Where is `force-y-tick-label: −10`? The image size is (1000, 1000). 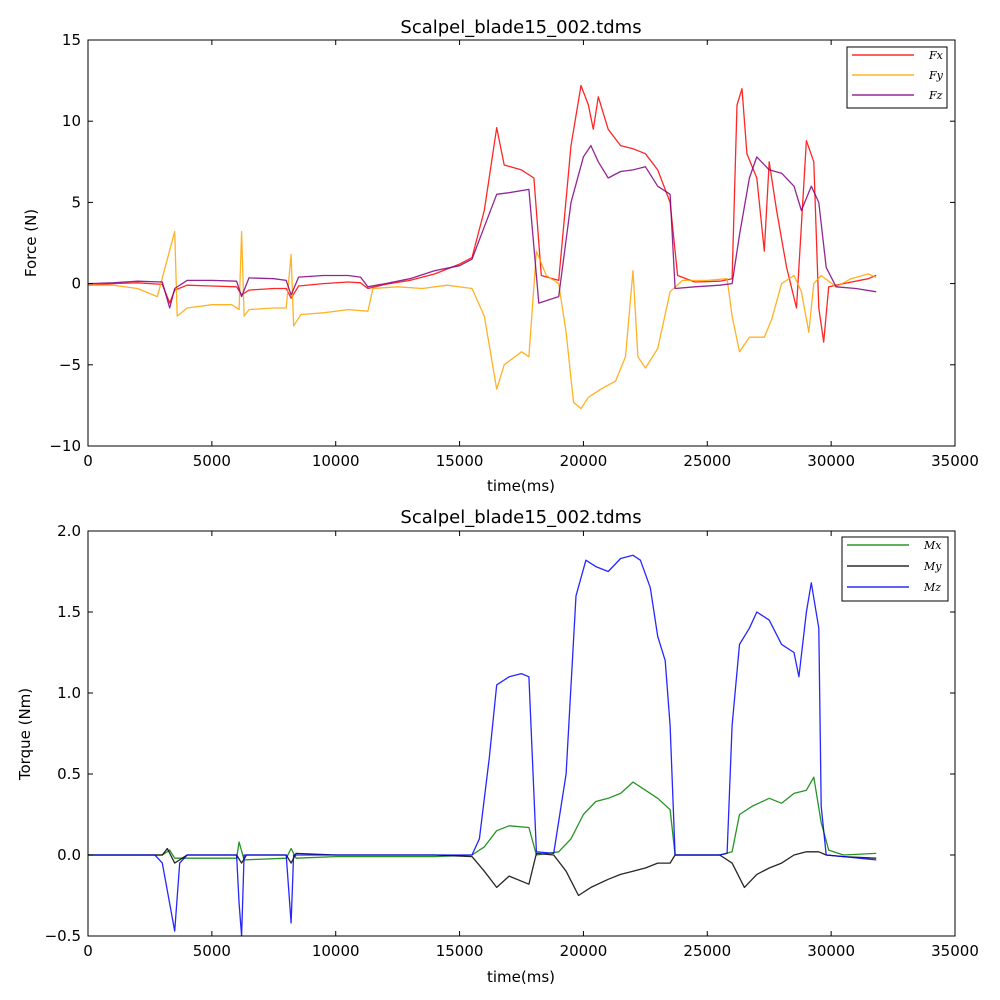
force-y-tick-label: −10 is located at coordinates (65, 446).